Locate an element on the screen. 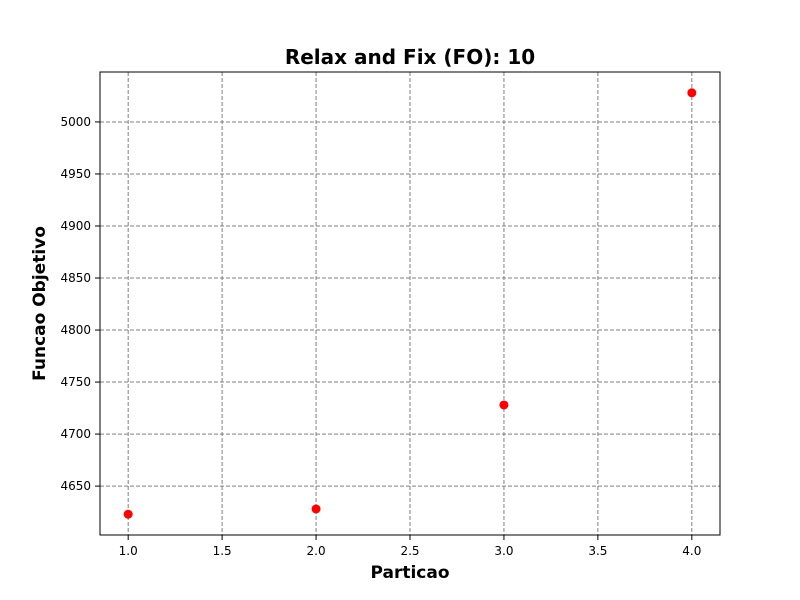 This screenshot has height=600, width=800. x-axis-label: Particao is located at coordinates (409, 573).